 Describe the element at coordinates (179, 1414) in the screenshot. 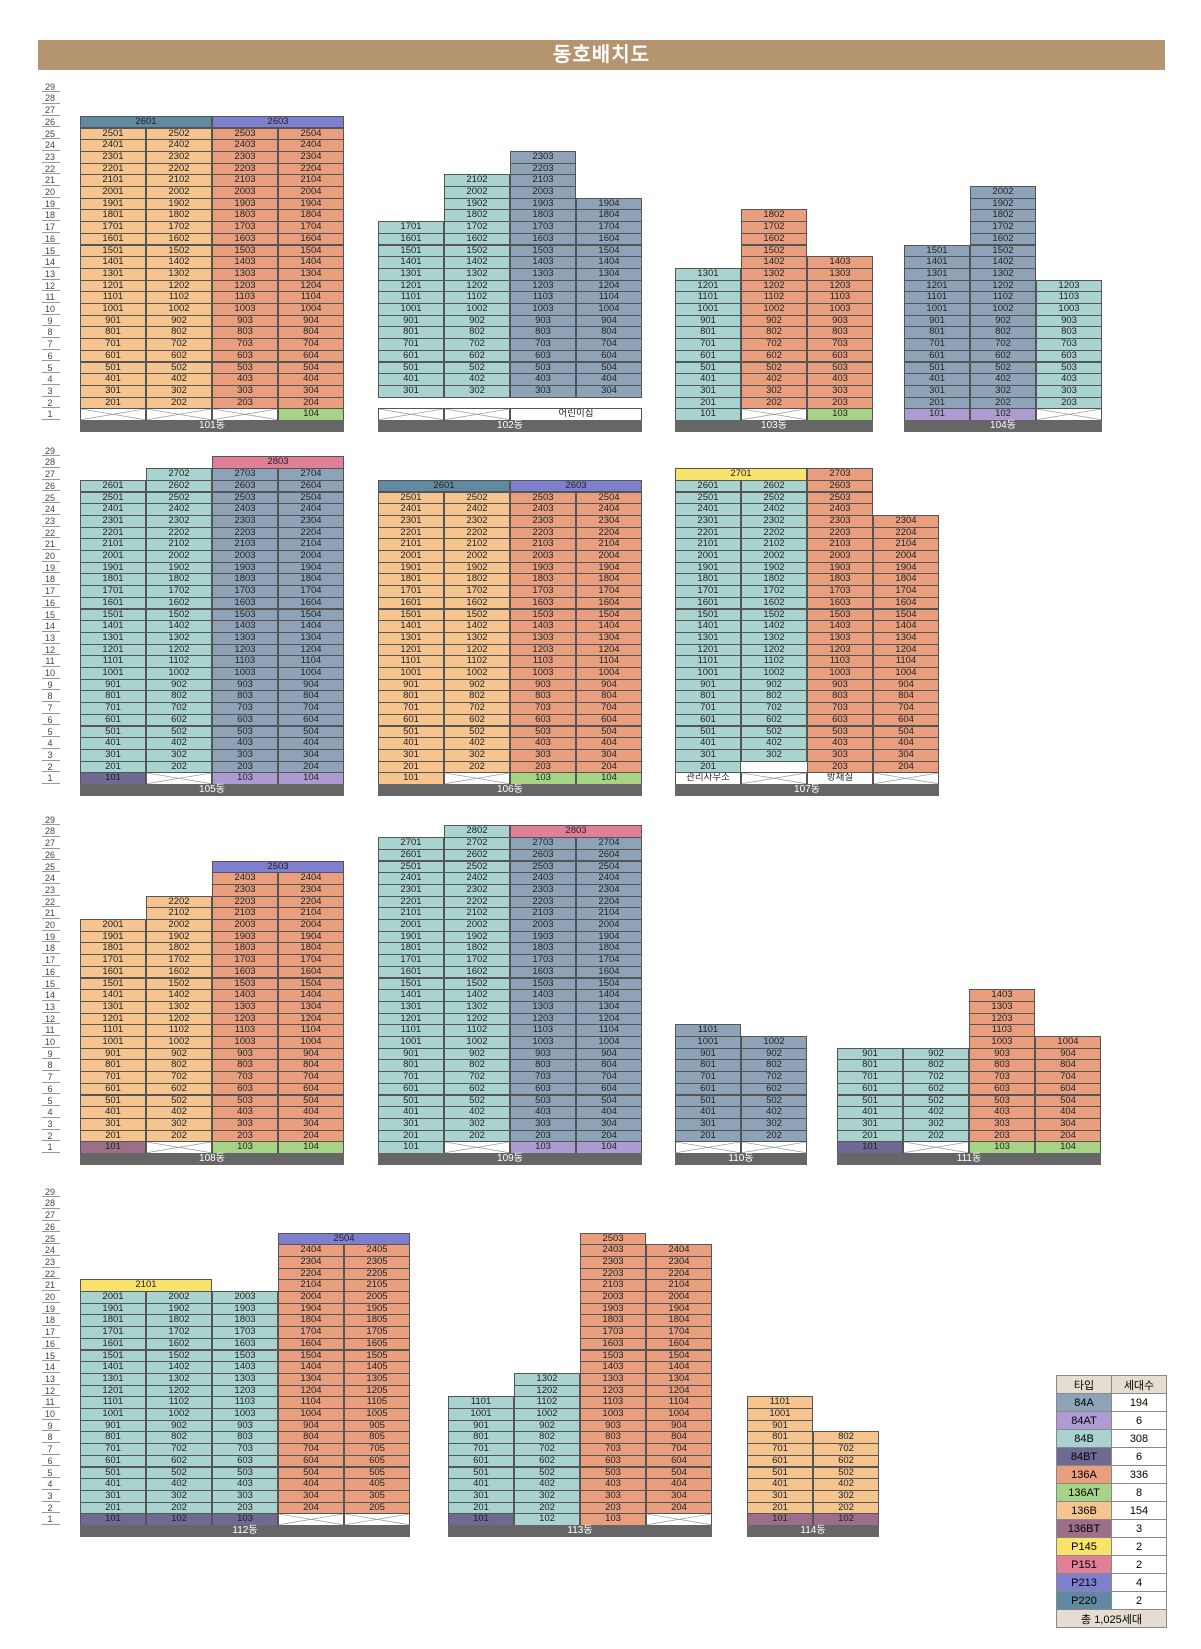

I see `unit-cell: 1002` at that location.